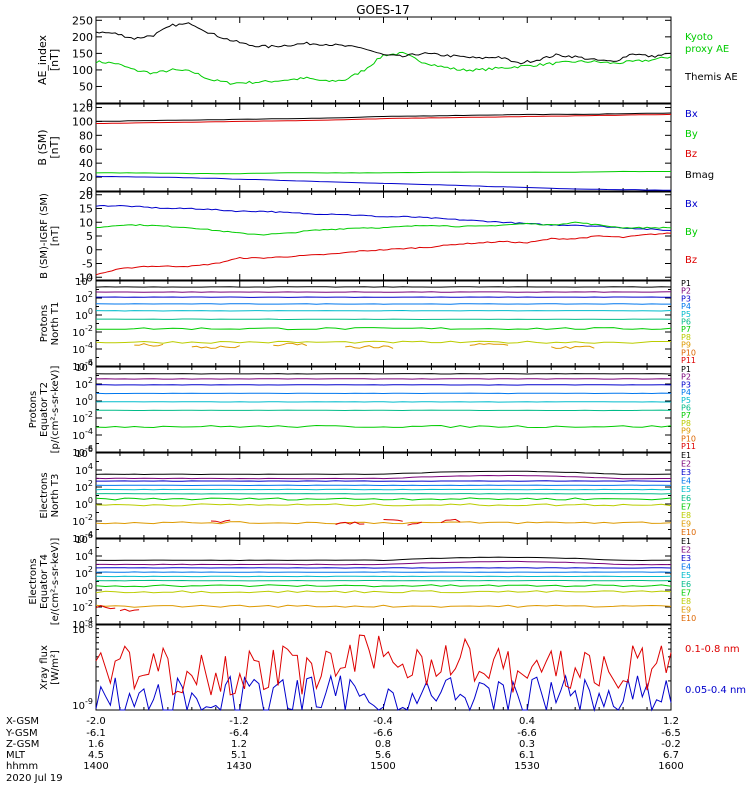  What do you see at coordinates (383, 10) in the screenshot?
I see `plot-title: GOES-17` at bounding box center [383, 10].